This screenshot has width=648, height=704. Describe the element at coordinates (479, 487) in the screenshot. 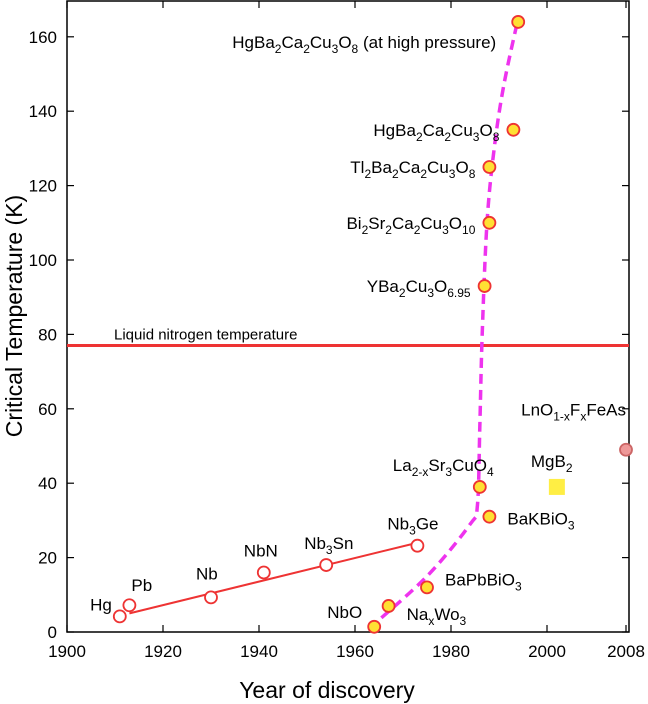

I see `point-la2-xsr3cuo4` at that location.